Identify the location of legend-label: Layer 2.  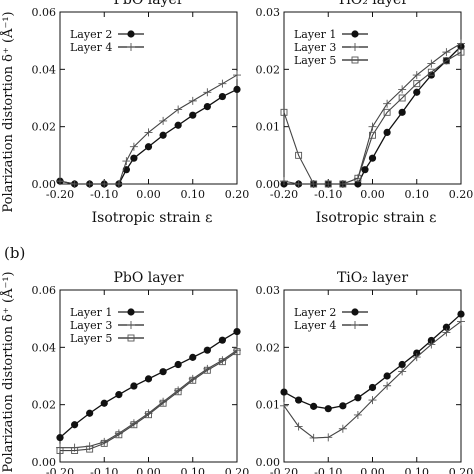
(91, 34).